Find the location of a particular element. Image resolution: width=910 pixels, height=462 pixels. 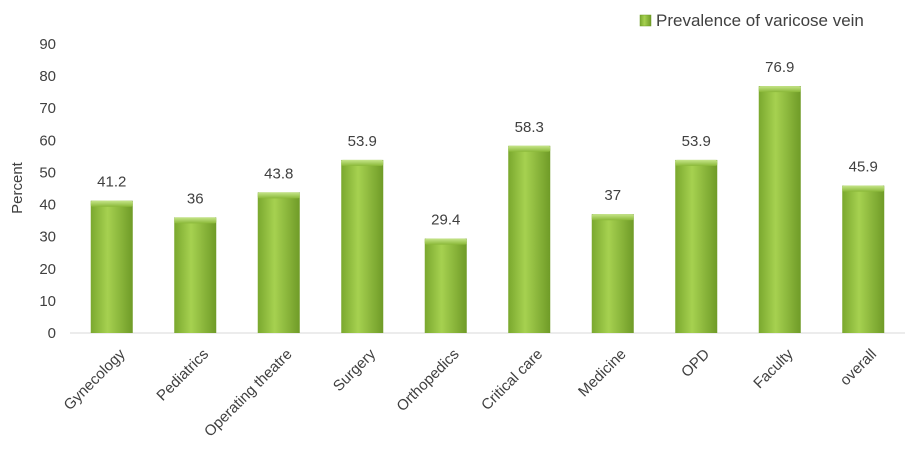

legend-label: Prevalence of varicose vein is located at coordinates (760, 20).